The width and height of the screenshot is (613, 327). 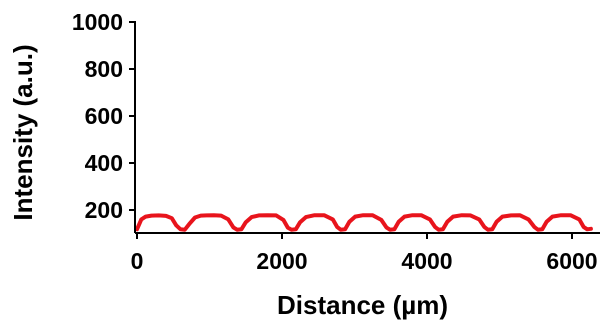 What do you see at coordinates (281, 261) in the screenshot?
I see `x-tick-label: 2000` at bounding box center [281, 261].